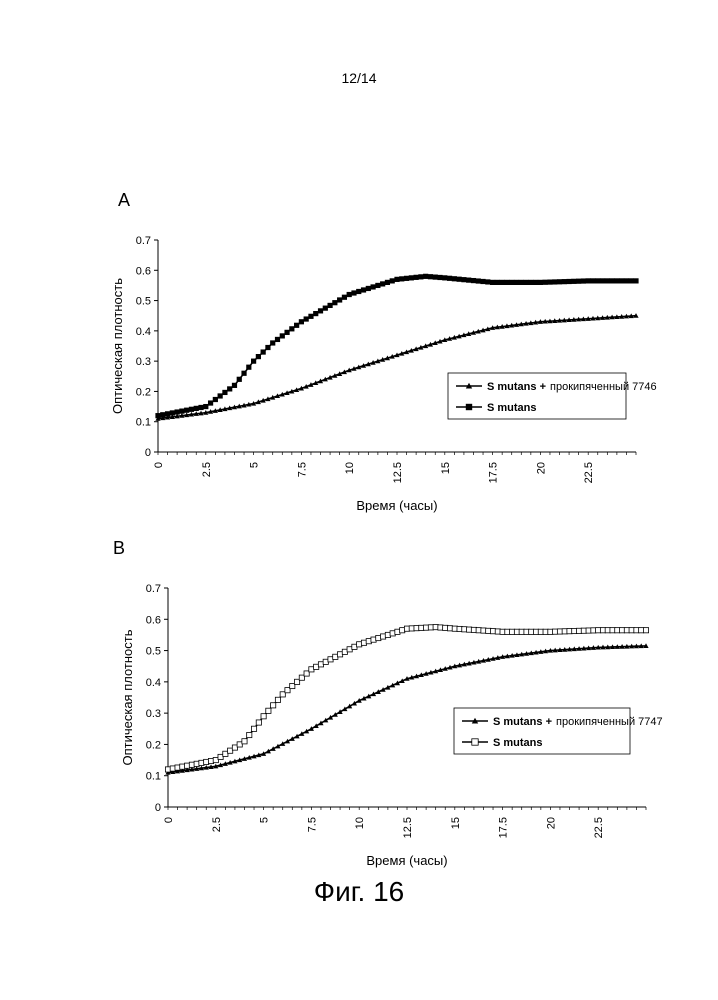 Image resolution: width=718 pixels, height=1000 pixels. I want to click on legend: S mutans + прокипяченный 7746 S mutans, so click(552, 396).